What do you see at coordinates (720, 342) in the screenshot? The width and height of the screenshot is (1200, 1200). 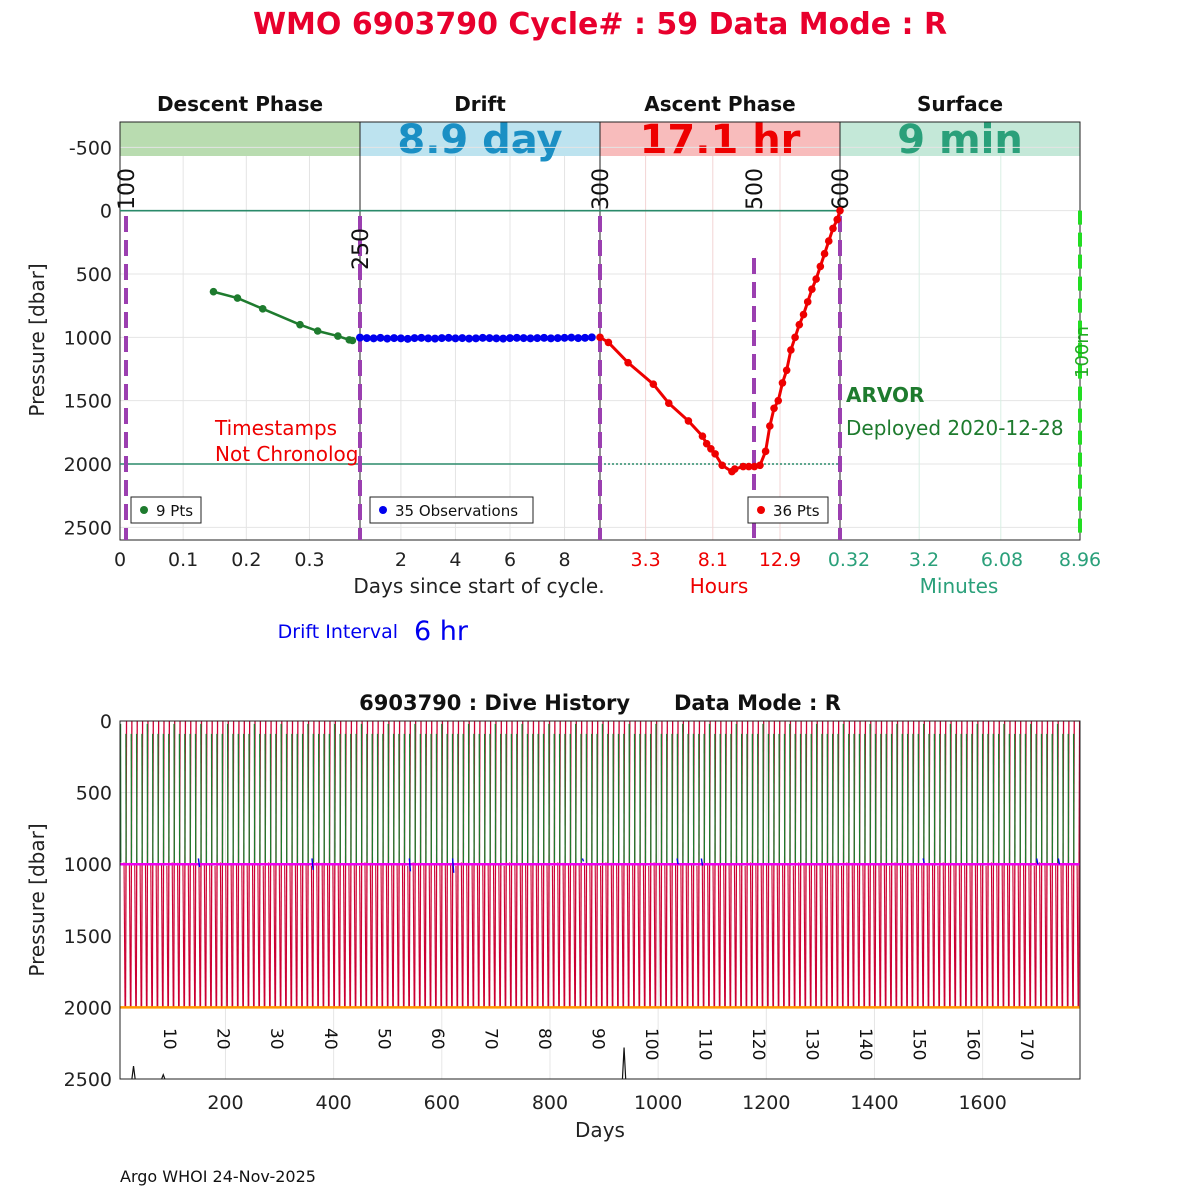 I see `series-line-ascent` at bounding box center [720, 342].